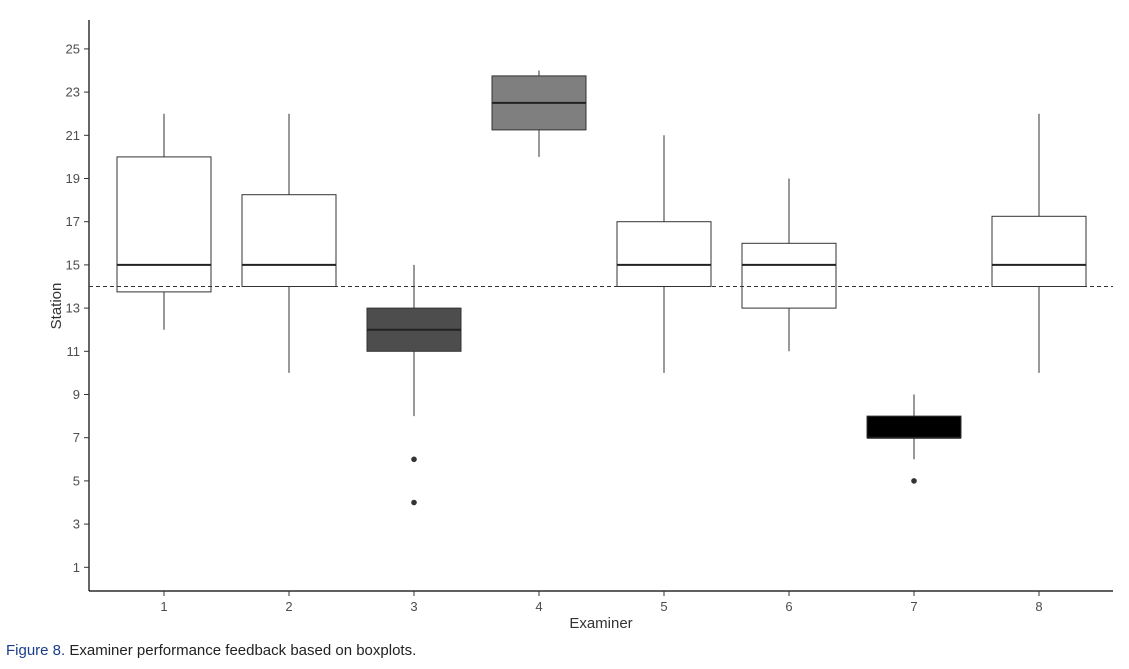  I want to click on x-tick-label: 3, so click(413, 606).